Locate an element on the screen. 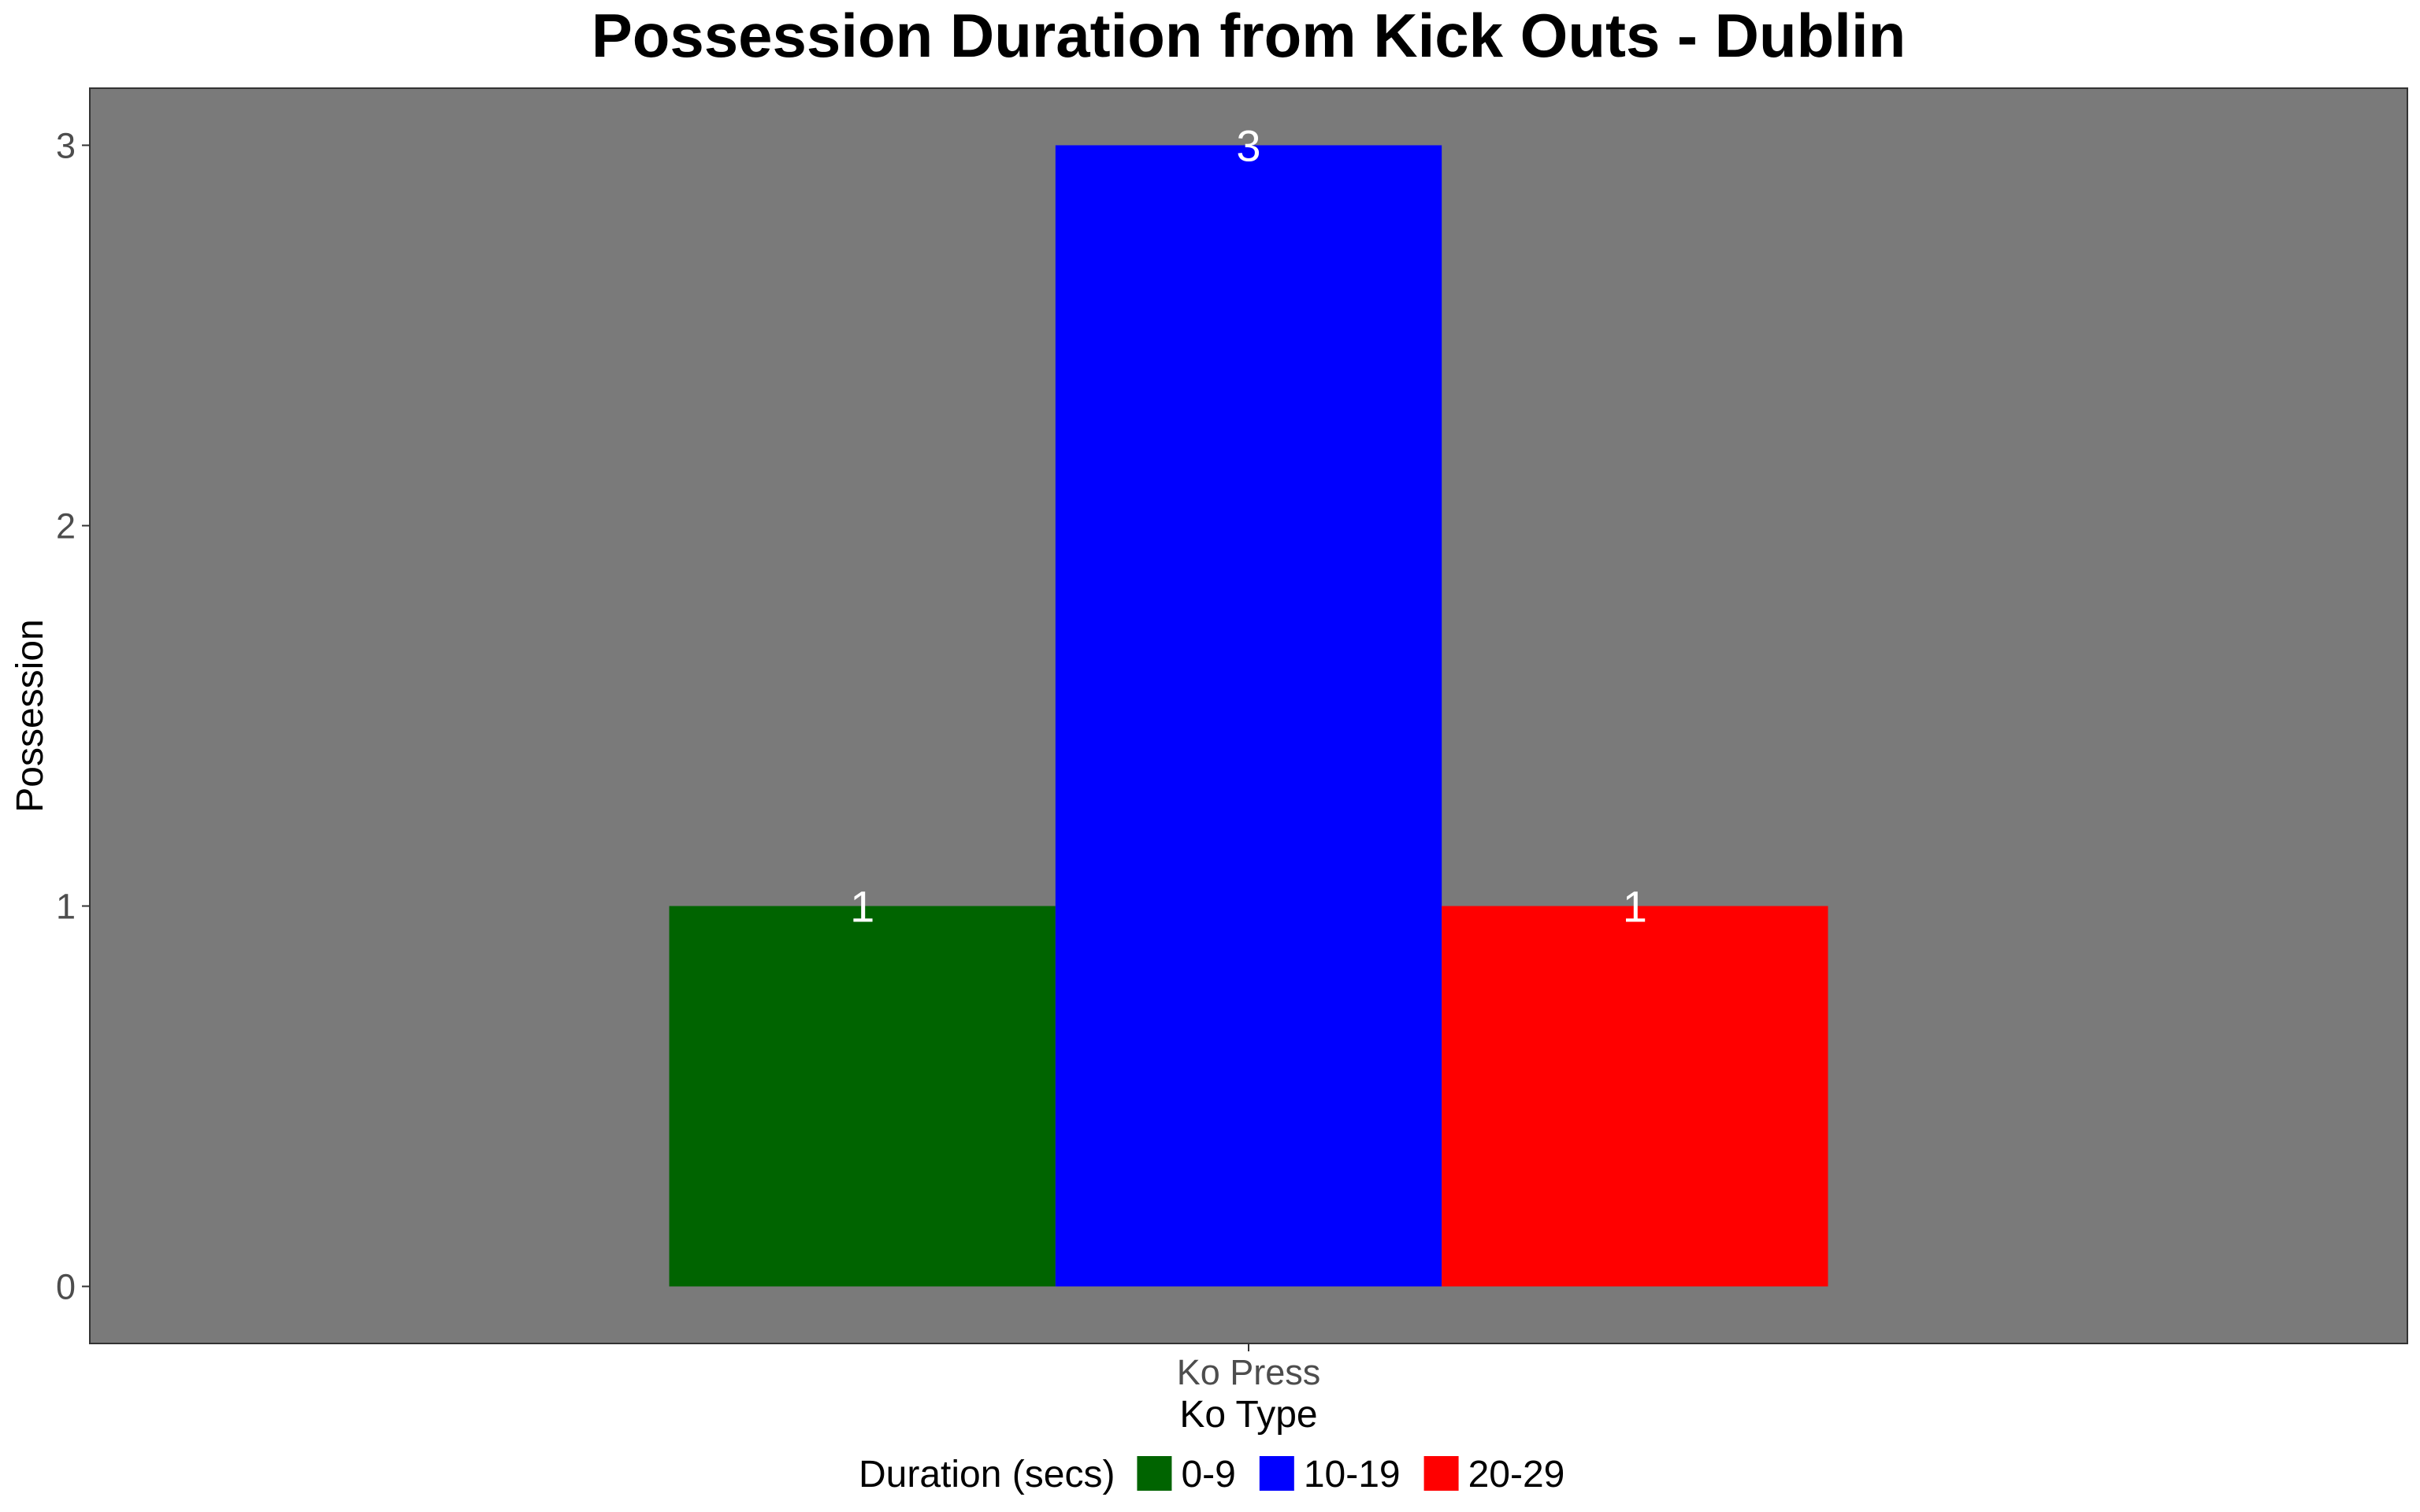 The width and height of the screenshot is (2420, 1512). y-axis: 0 1 2 3 is located at coordinates (73, 716).